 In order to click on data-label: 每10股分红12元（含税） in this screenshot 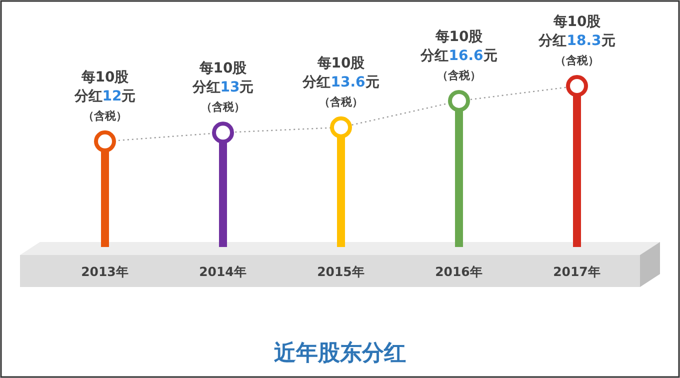, I will do `click(104, 95)`.